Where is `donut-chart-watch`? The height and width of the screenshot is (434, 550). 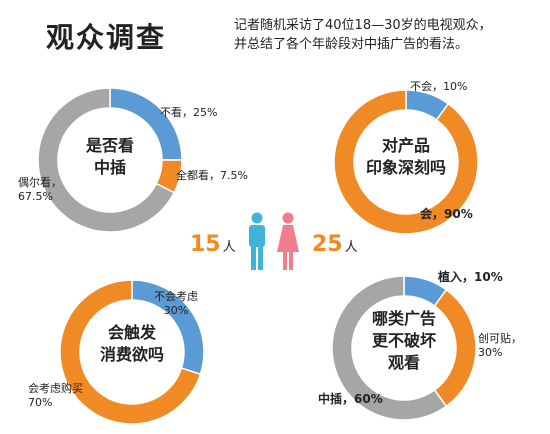 donut-chart-watch is located at coordinates (110, 160).